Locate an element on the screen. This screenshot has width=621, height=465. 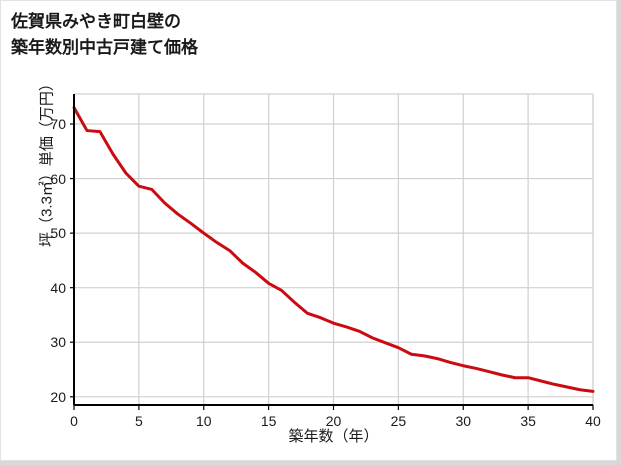
x-axis-label: 築年数（年） is located at coordinates (333, 436).